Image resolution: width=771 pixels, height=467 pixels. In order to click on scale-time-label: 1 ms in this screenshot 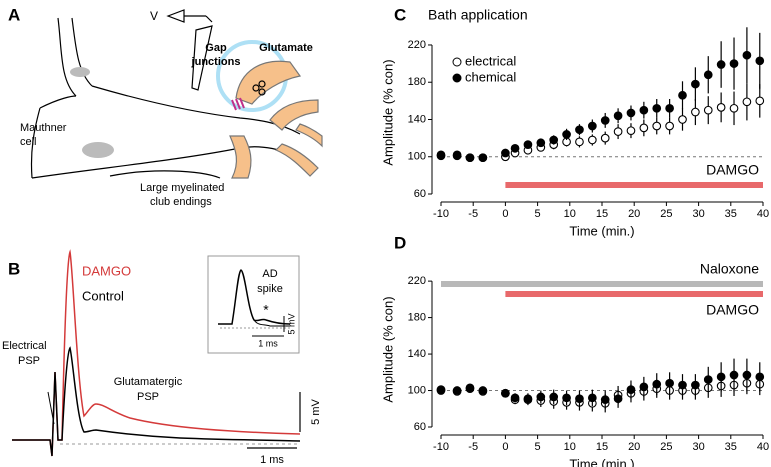, I will do `click(272, 460)`.